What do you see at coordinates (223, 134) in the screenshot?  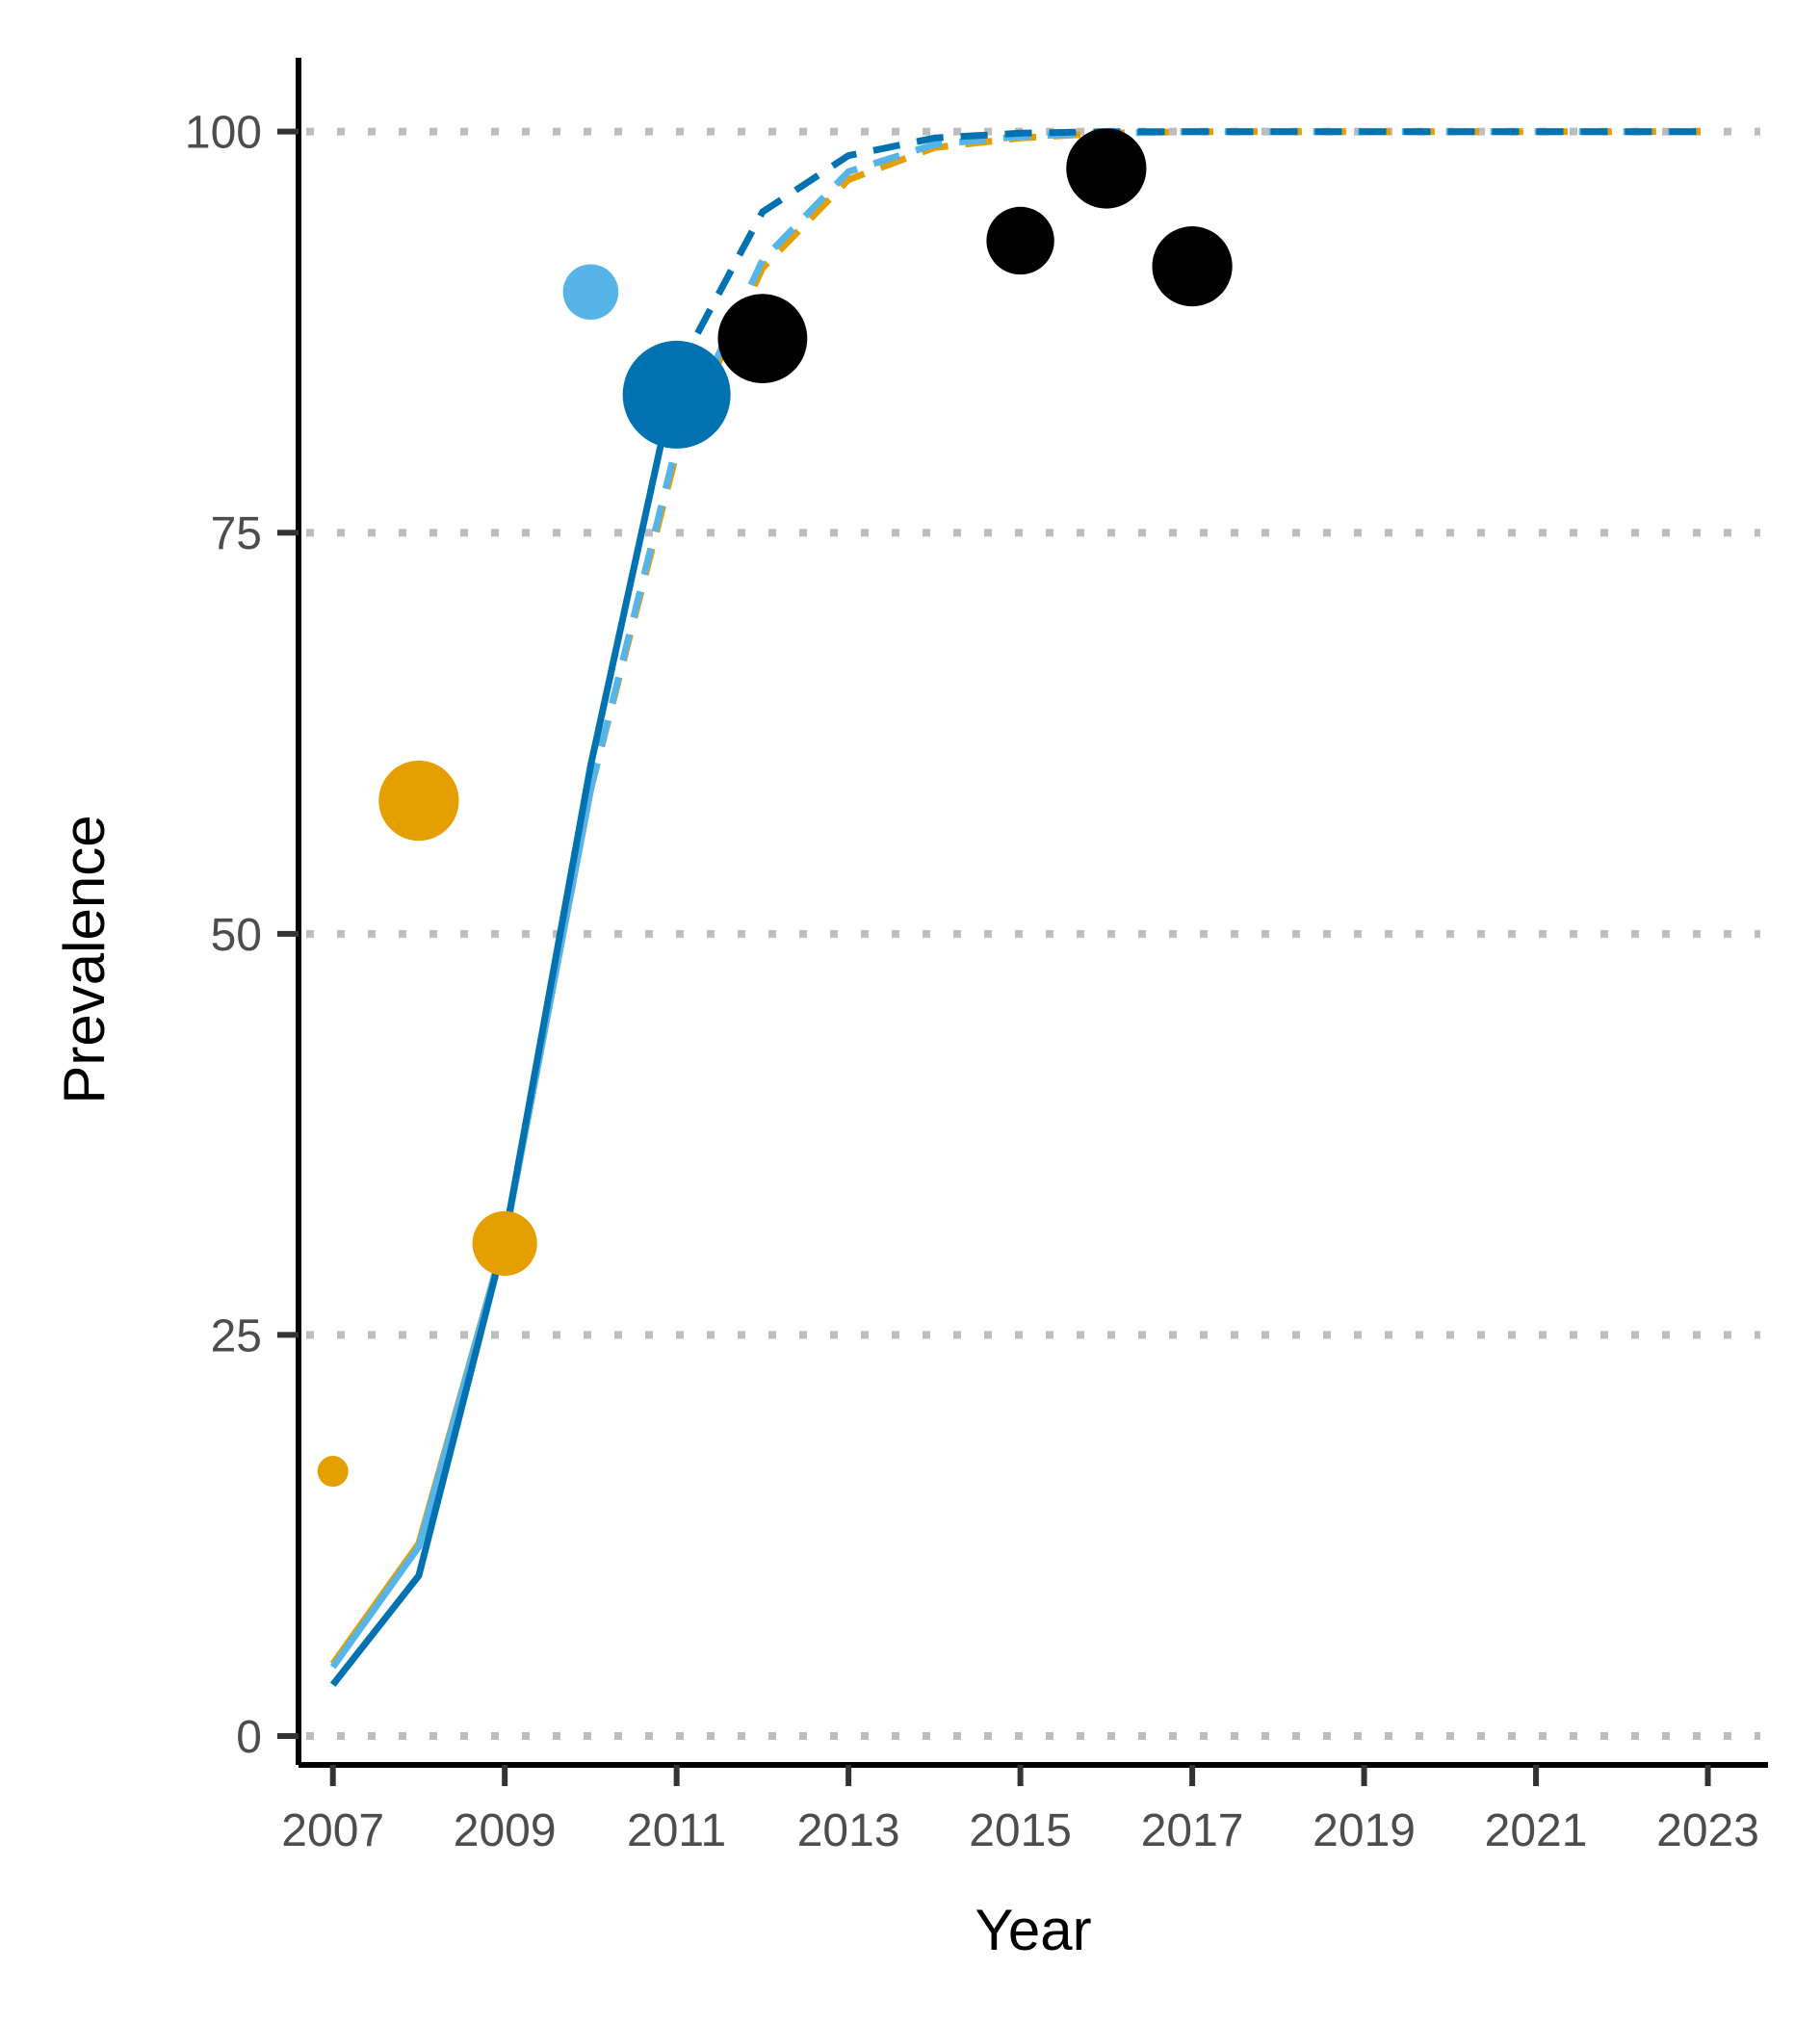 I see `y-tick-label: 100` at bounding box center [223, 134].